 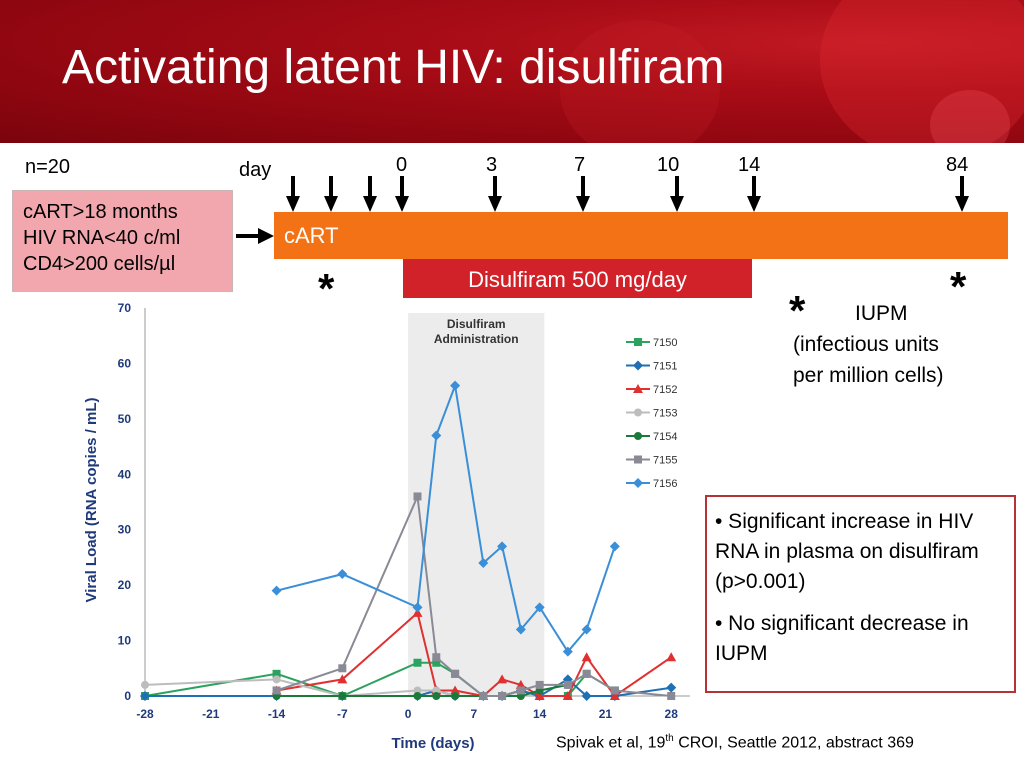 I want to click on criteria-art: cART>18 months, so click(x=100, y=212).